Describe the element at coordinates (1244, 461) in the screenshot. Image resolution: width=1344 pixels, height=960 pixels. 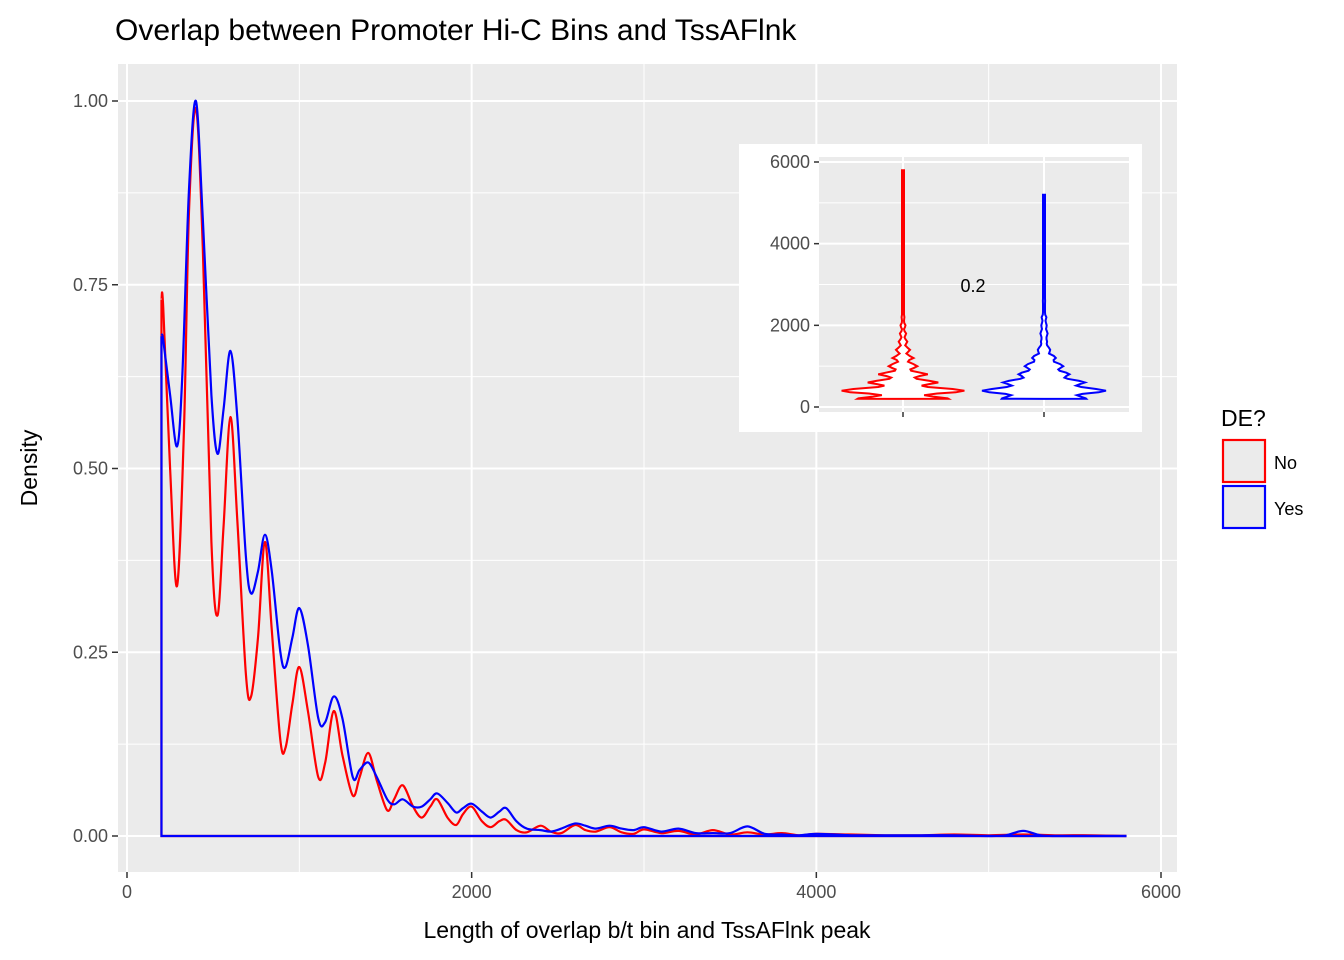
I see `legend-key-no` at that location.